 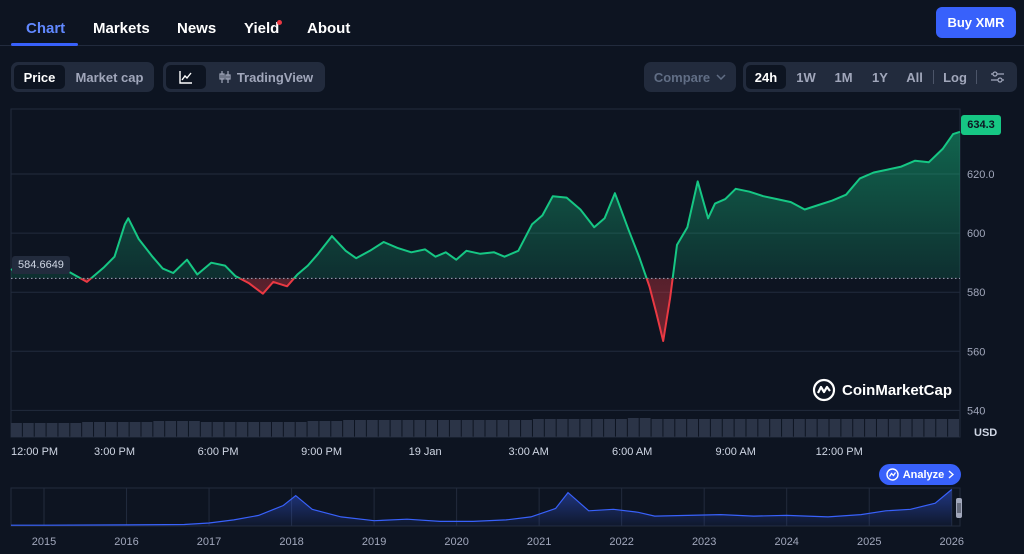 What do you see at coordinates (456, 542) in the screenshot?
I see `navigator-year-label: 2020` at bounding box center [456, 542].